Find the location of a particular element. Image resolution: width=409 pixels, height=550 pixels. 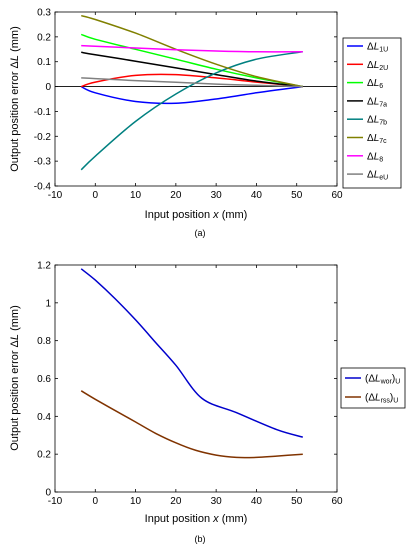

panel-a-legend: ΔL1U ΔL2U ΔL6 ΔL7a ΔL7b ΔL7c ΔL8 ΔLeU is located at coordinates (372, 113).